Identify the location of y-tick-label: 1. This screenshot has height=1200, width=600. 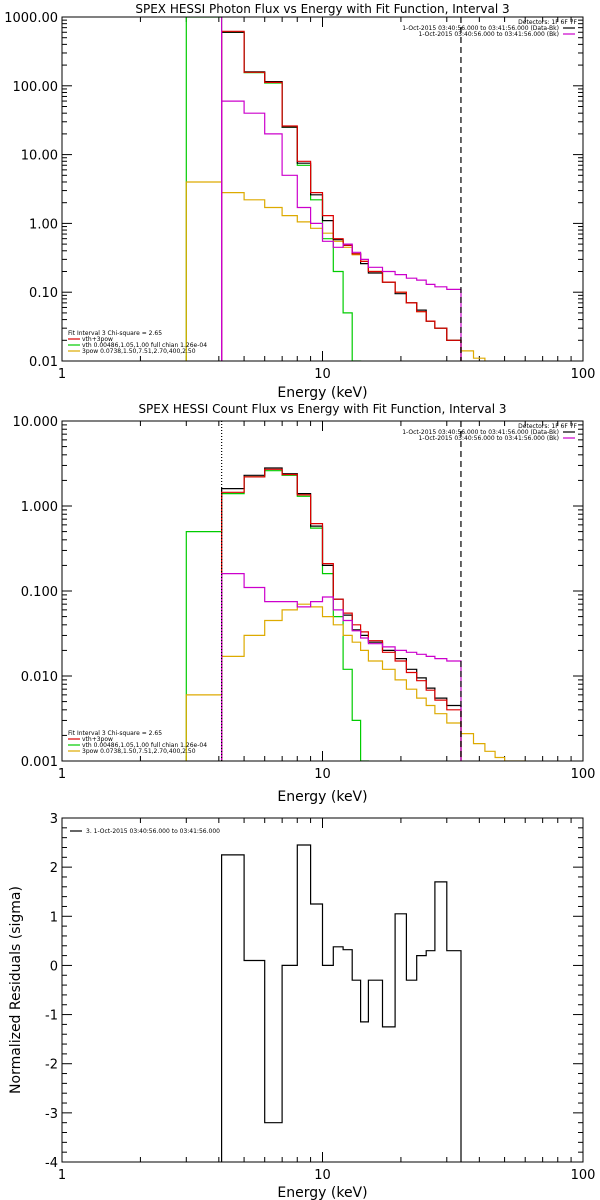
(54, 917).